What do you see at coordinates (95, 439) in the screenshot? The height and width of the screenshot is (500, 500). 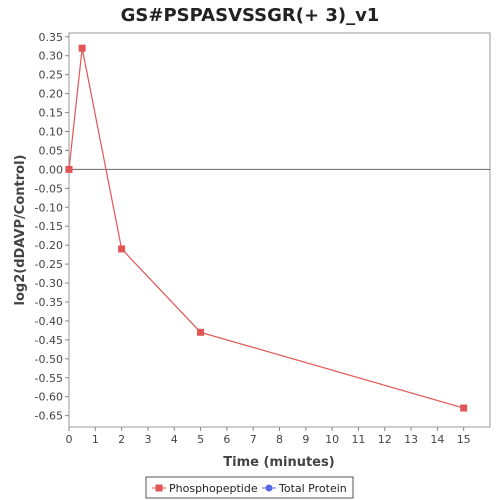 I see `x-tick-label: 1` at bounding box center [95, 439].